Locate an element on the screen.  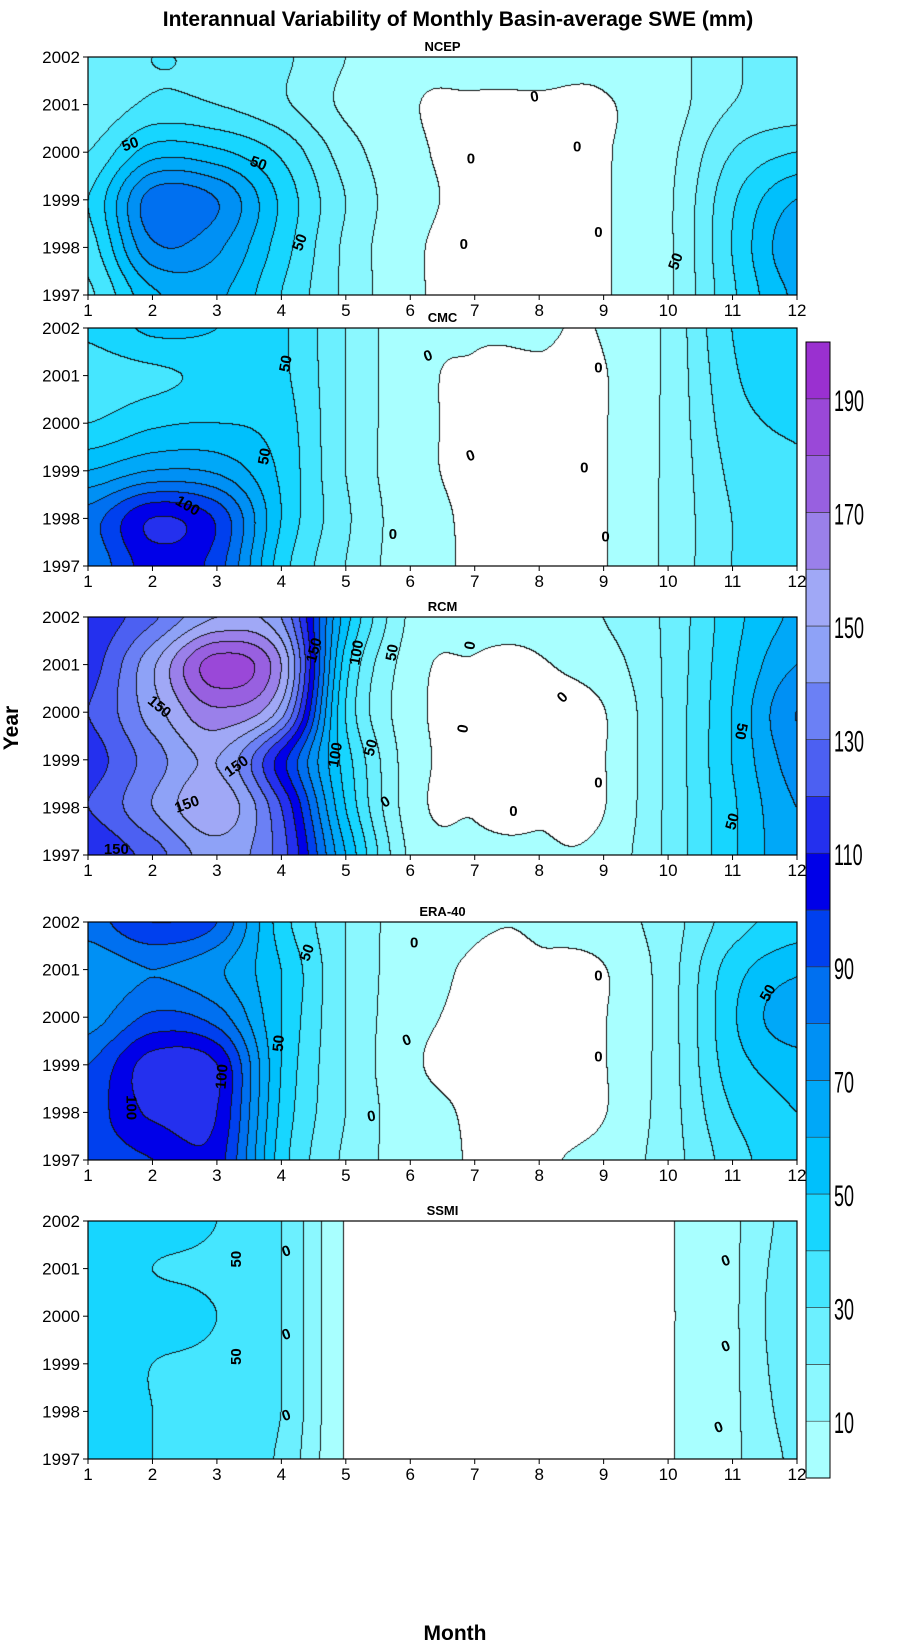
colorbar-tick-label: 50 is located at coordinates (844, 1197).